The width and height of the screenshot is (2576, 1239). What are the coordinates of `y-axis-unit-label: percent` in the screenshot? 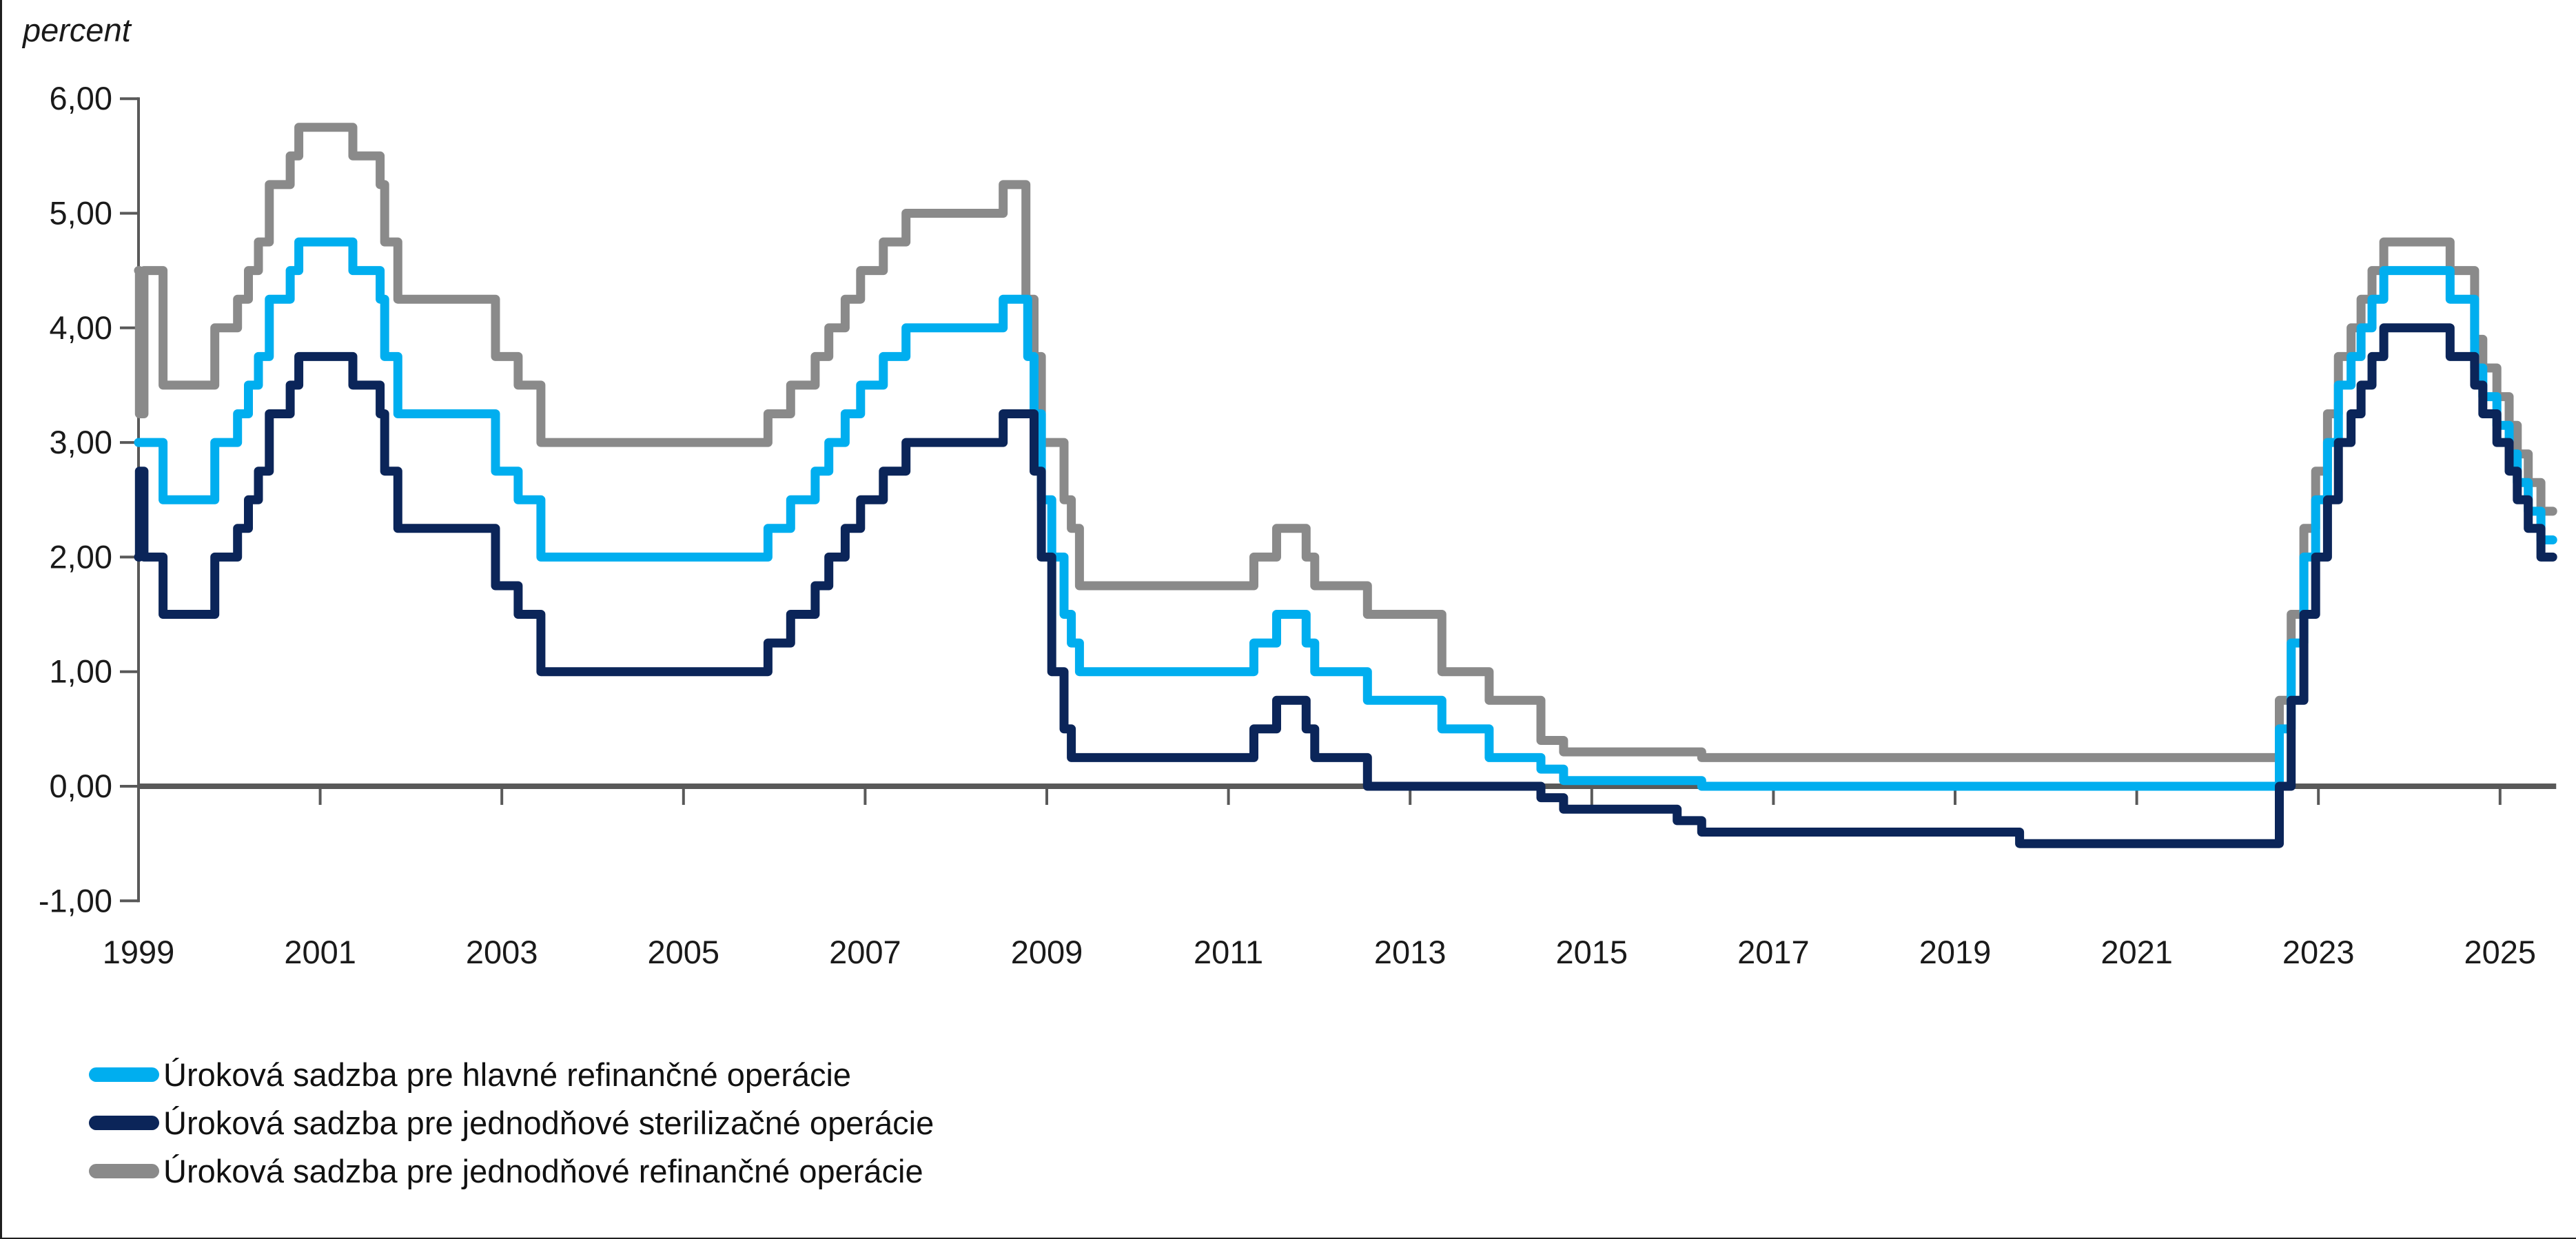 It's located at (77, 30).